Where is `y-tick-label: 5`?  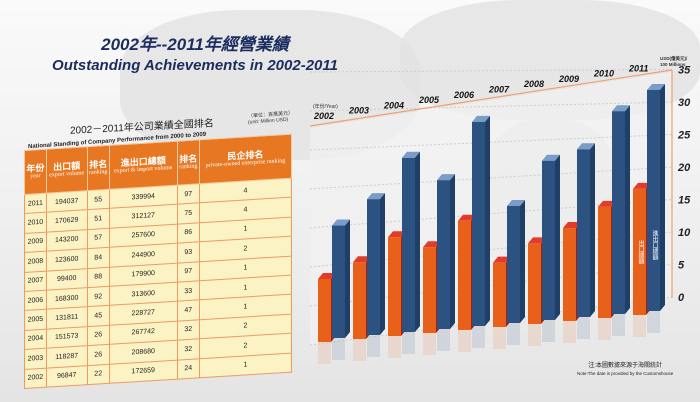
y-tick-label: 5 is located at coordinates (681, 266).